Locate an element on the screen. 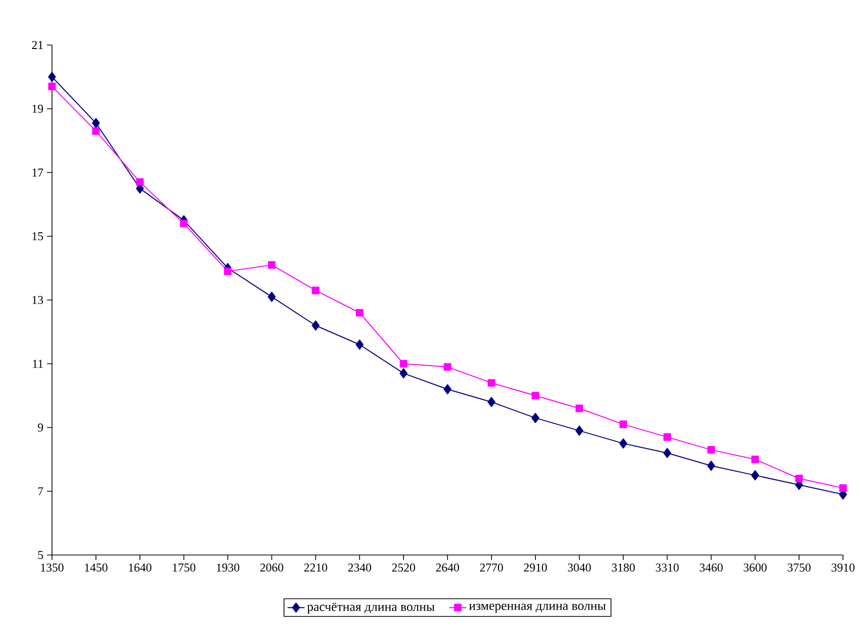 The height and width of the screenshot is (642, 862). x-tick-label: 1350 is located at coordinates (52, 568).